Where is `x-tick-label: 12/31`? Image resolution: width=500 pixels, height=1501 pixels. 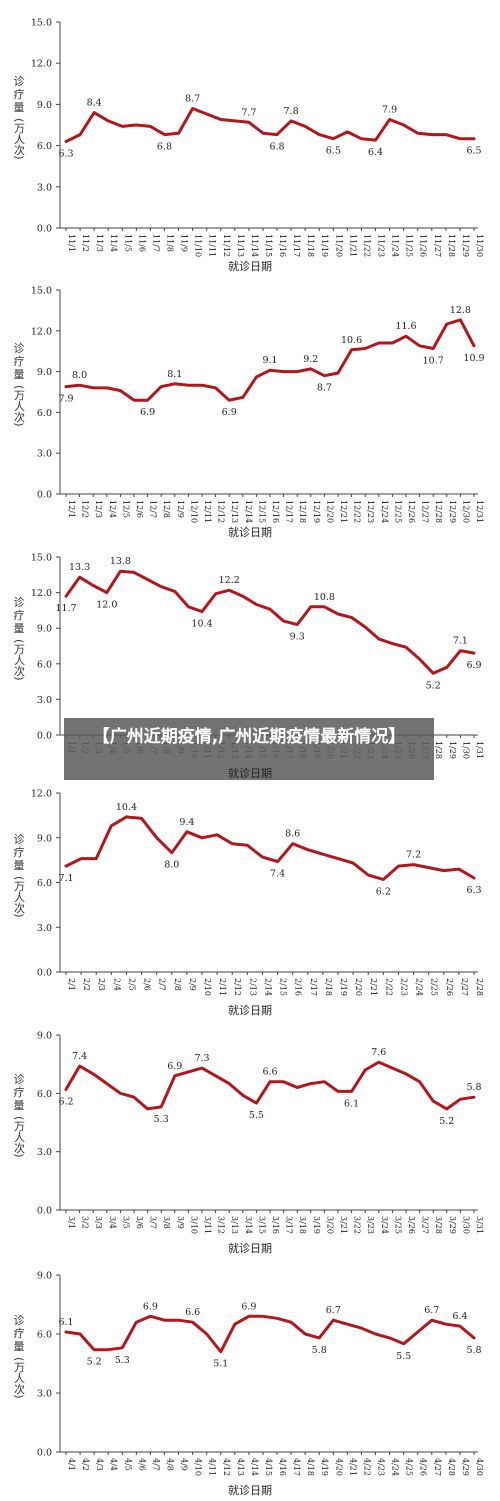 x-tick-label: 12/31 is located at coordinates (479, 511).